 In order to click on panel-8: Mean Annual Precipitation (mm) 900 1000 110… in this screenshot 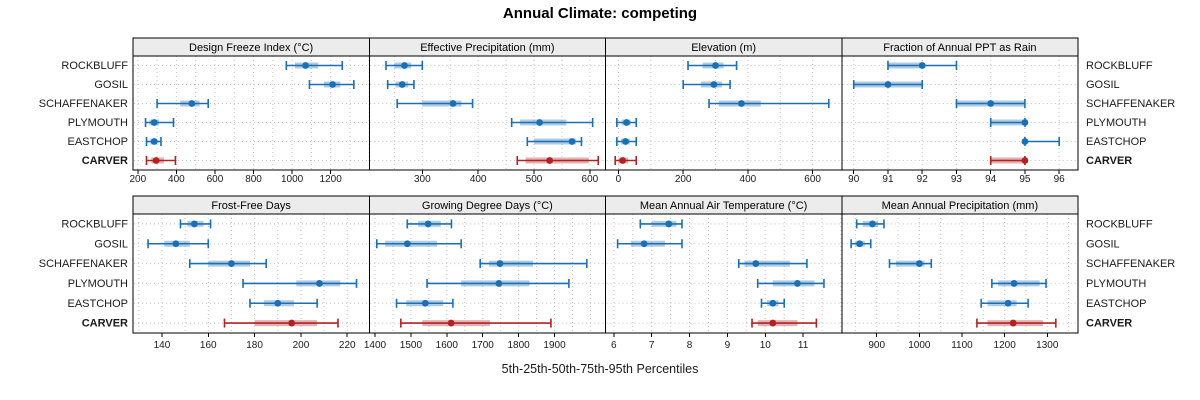, I will do `click(960, 273)`.